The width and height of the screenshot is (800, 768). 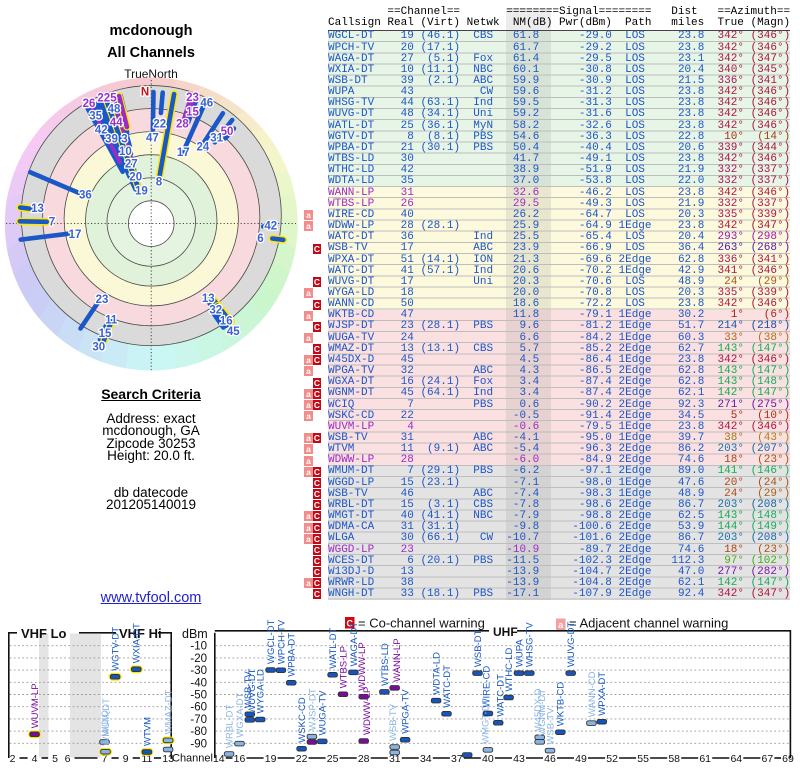 I want to click on svg-text: WMUM-DT, so click(x=106, y=722).